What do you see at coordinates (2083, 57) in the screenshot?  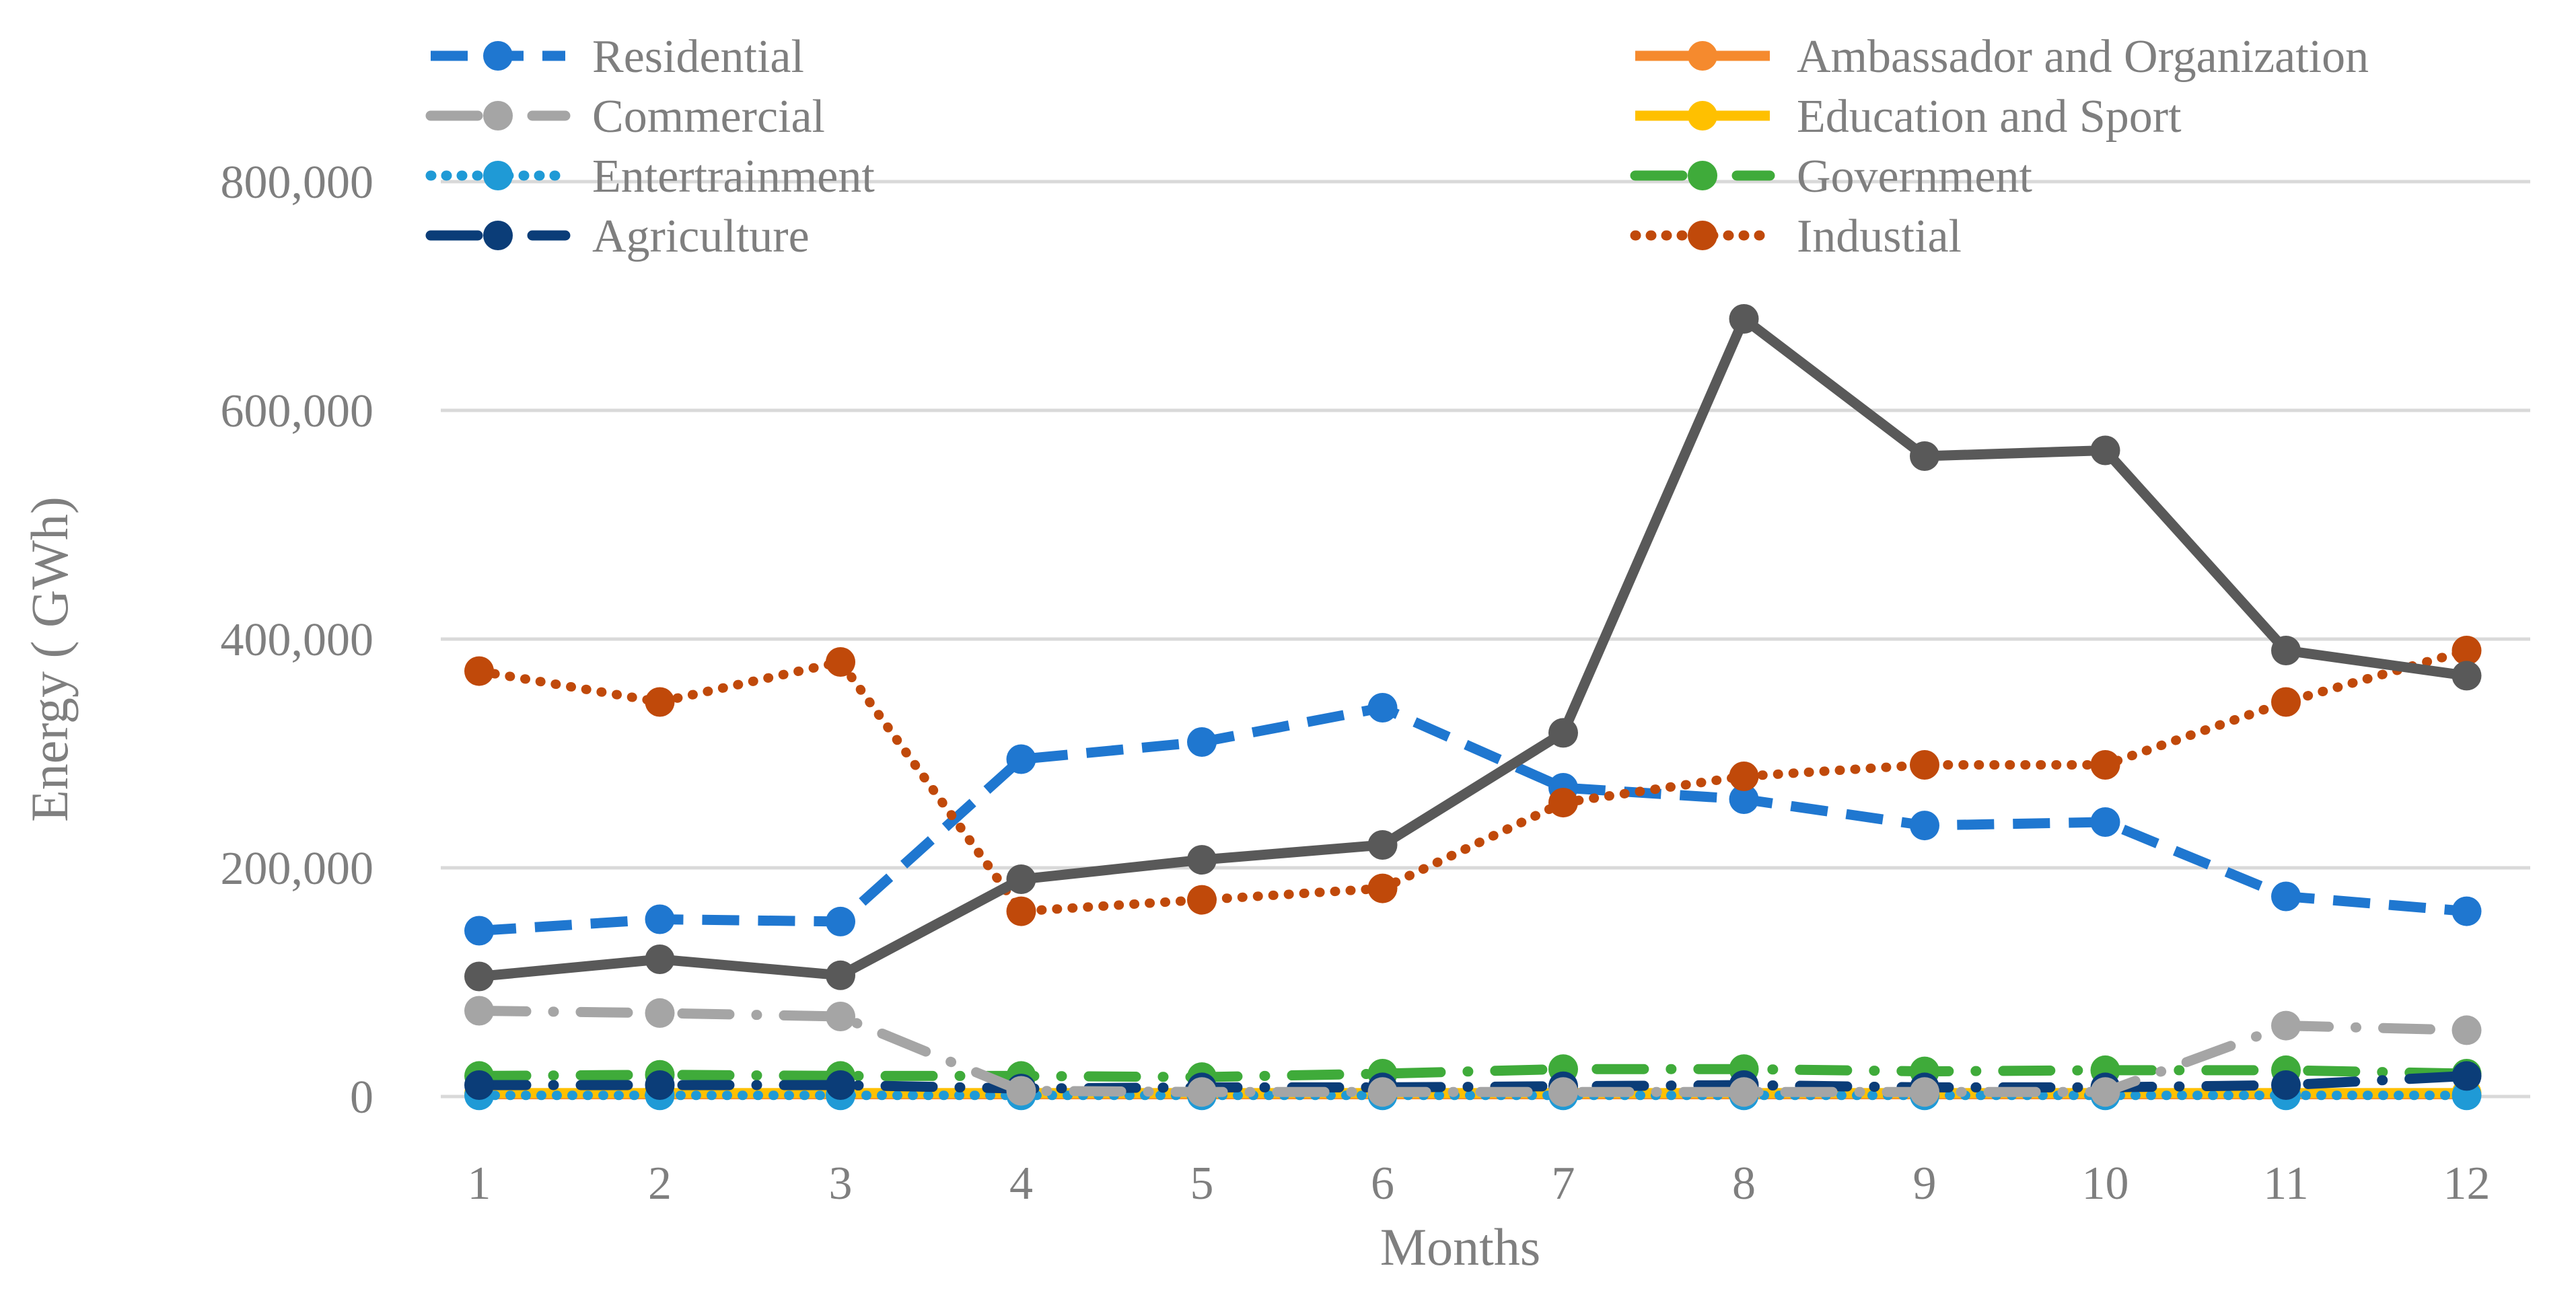 I see `legend-label: Ambassador and Organization` at bounding box center [2083, 57].